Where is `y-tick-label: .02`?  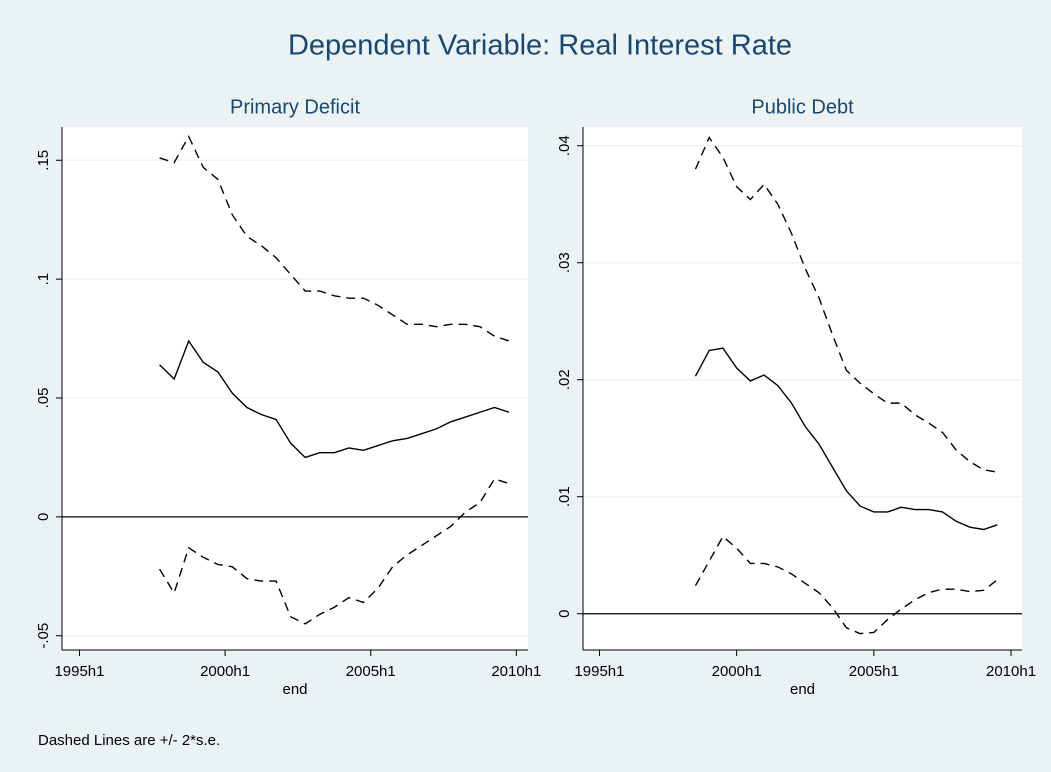
y-tick-label: .02 is located at coordinates (564, 379).